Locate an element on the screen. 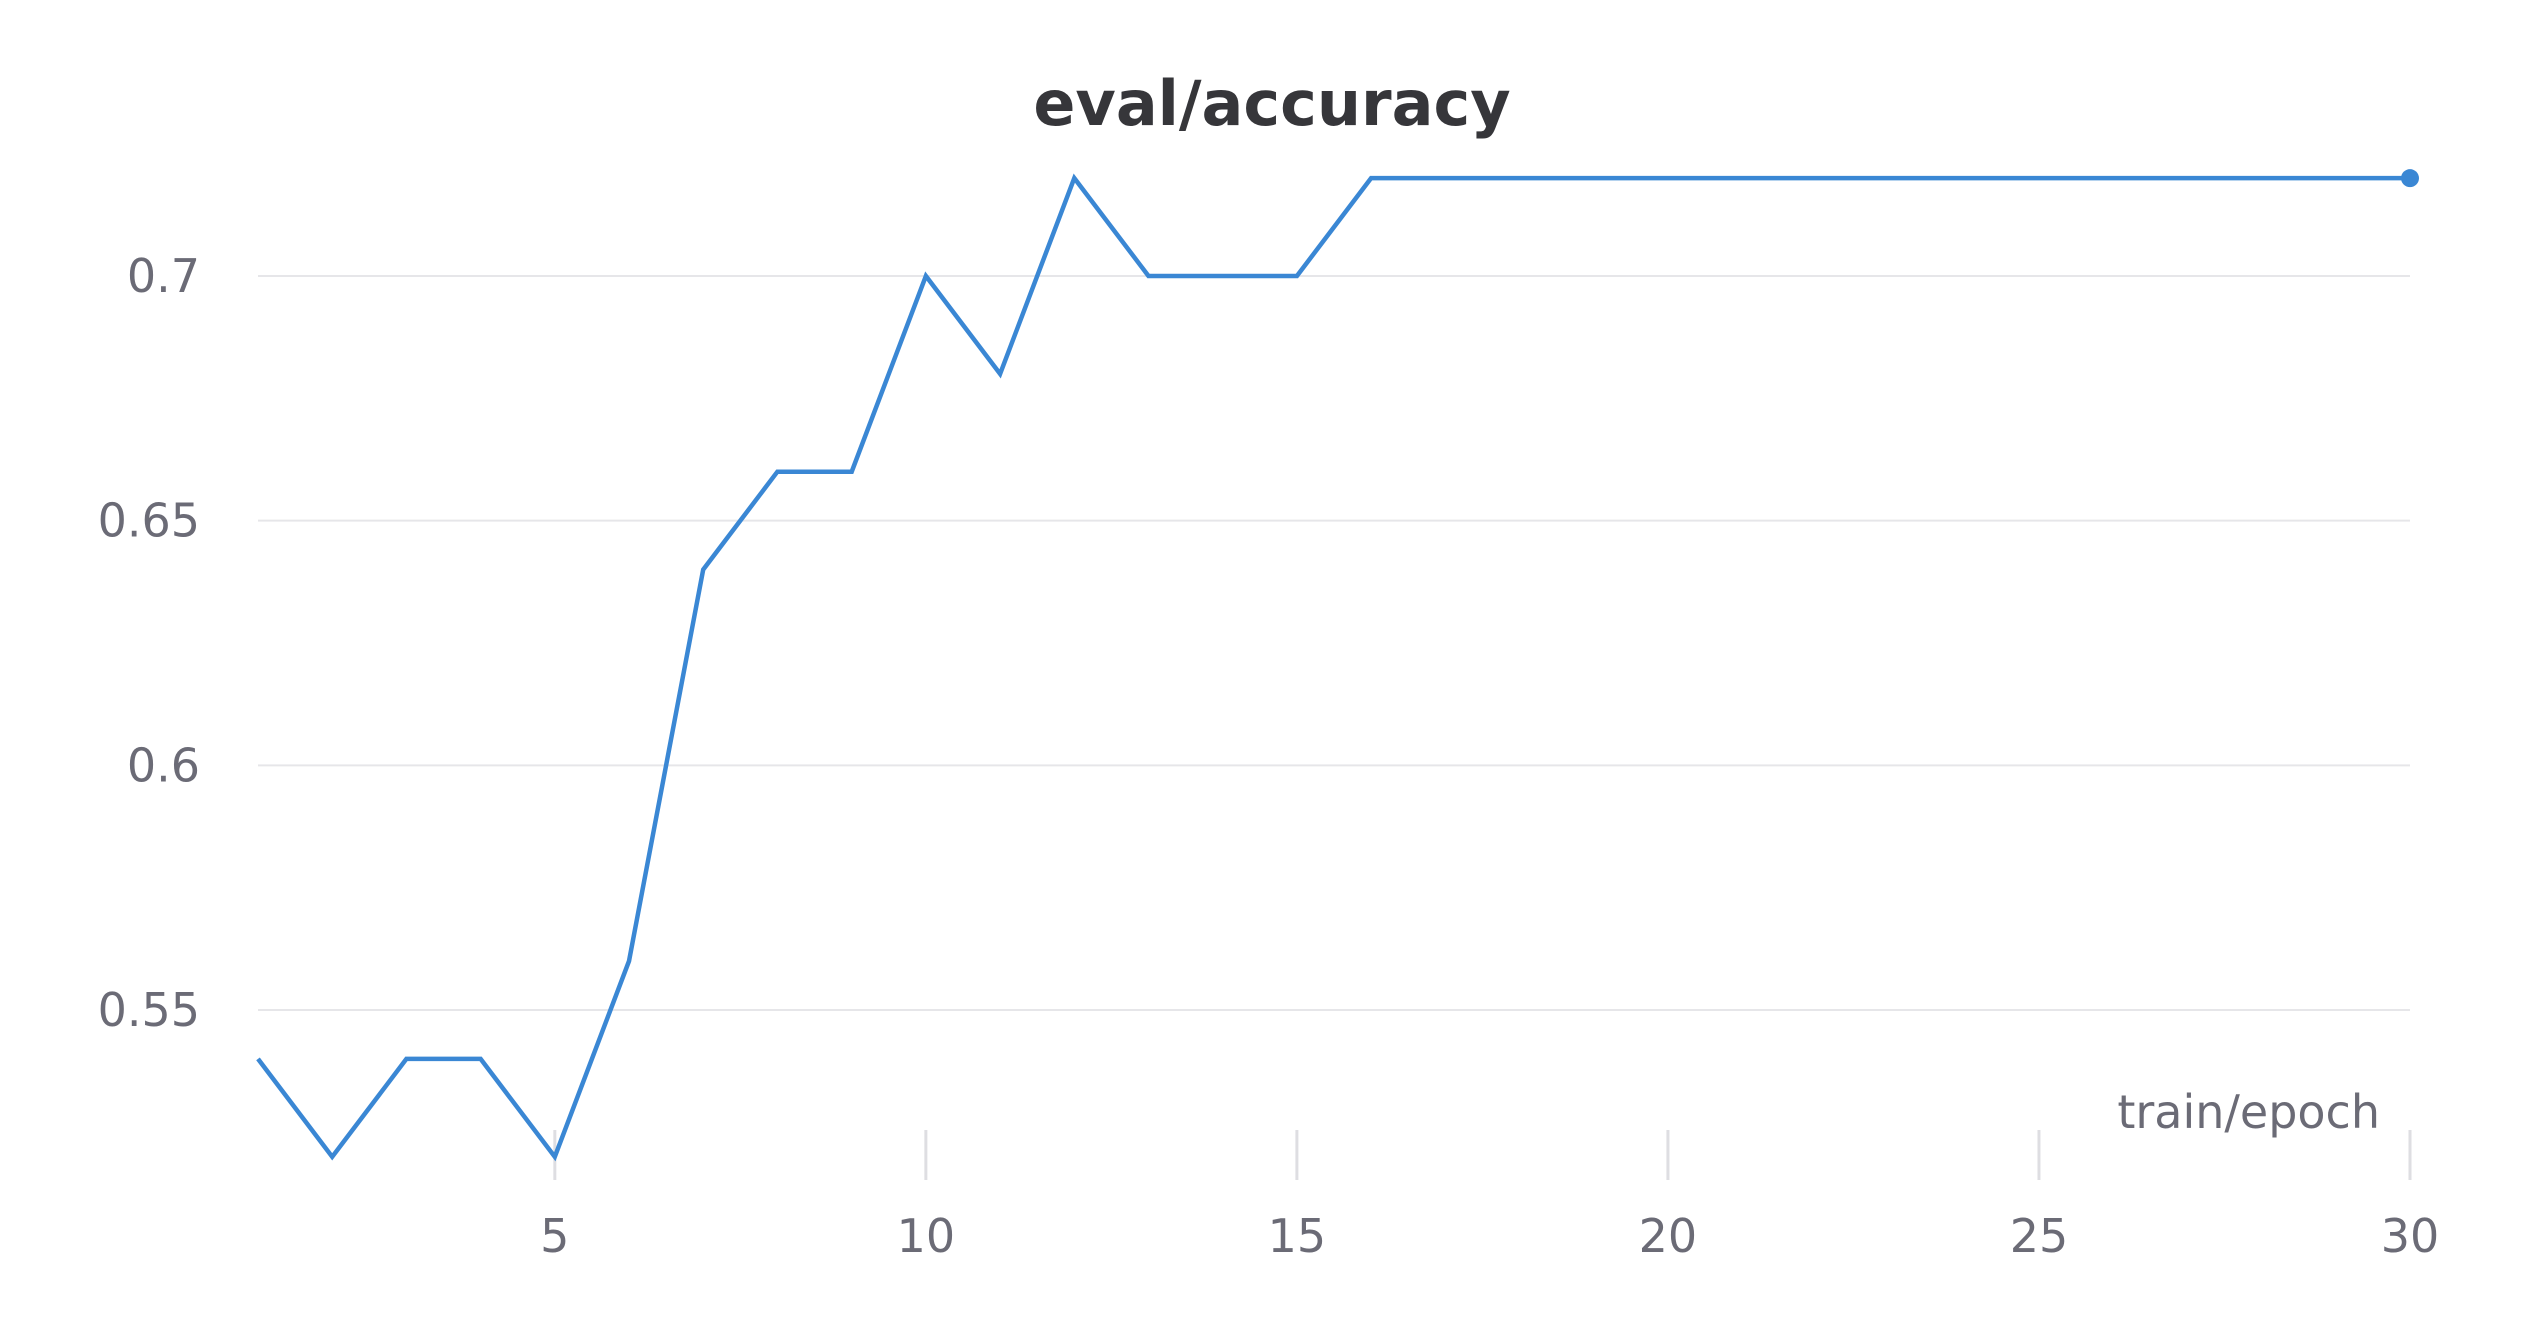  x-tick-label: 30 is located at coordinates (2410, 1236).